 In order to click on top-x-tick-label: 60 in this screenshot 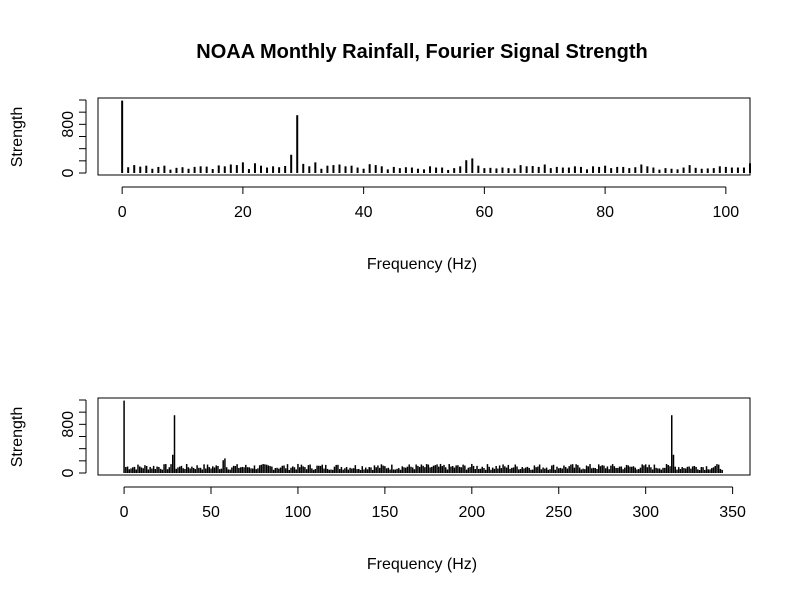, I will do `click(484, 212)`.